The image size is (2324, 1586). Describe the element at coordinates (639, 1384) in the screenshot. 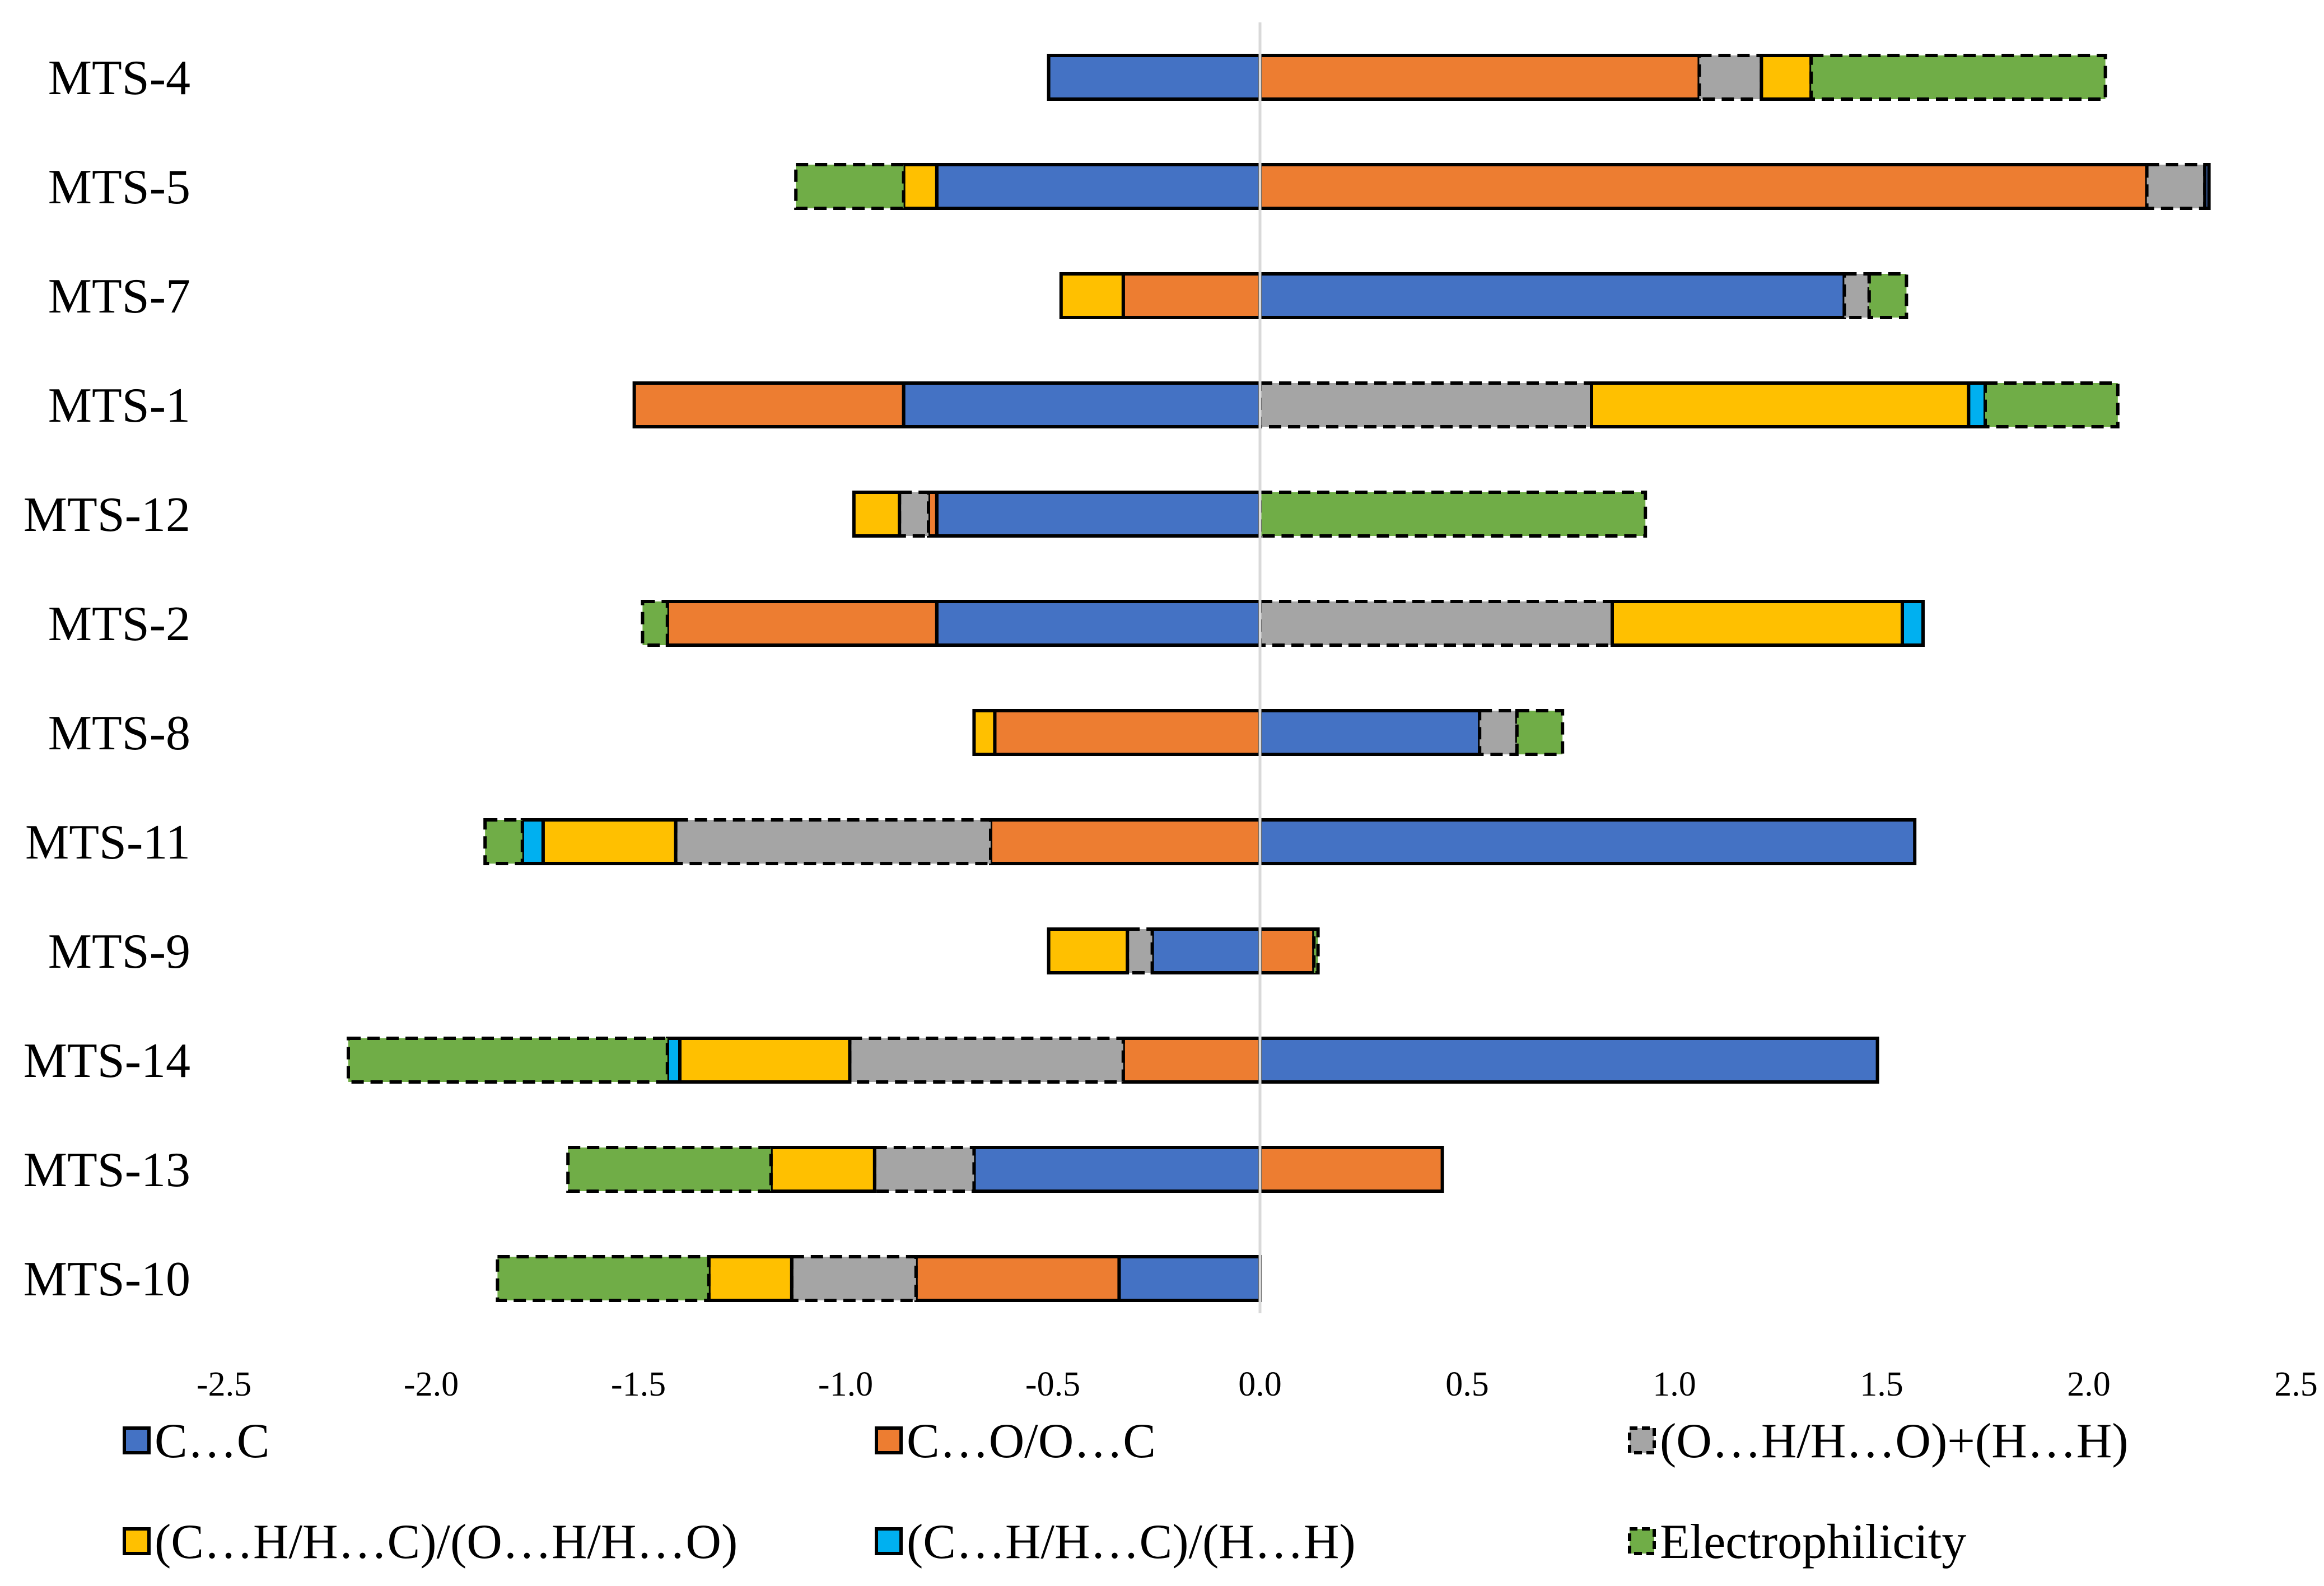

I see `x-tick-label: -1.5` at that location.